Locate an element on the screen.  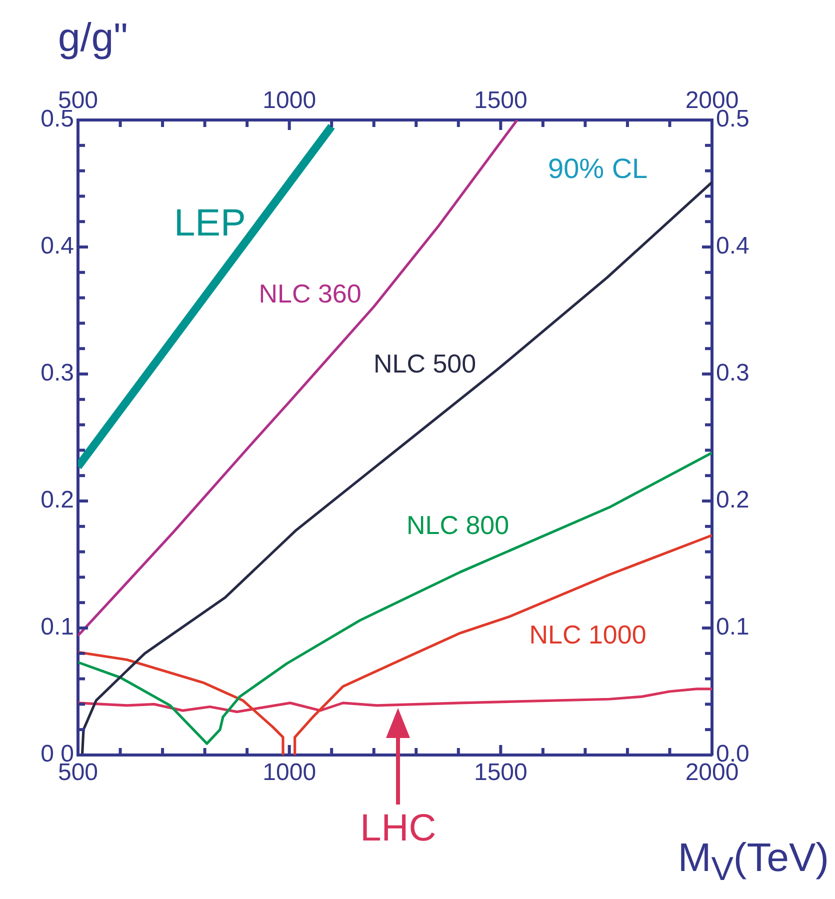
annotation: 90% CL is located at coordinates (598, 168).